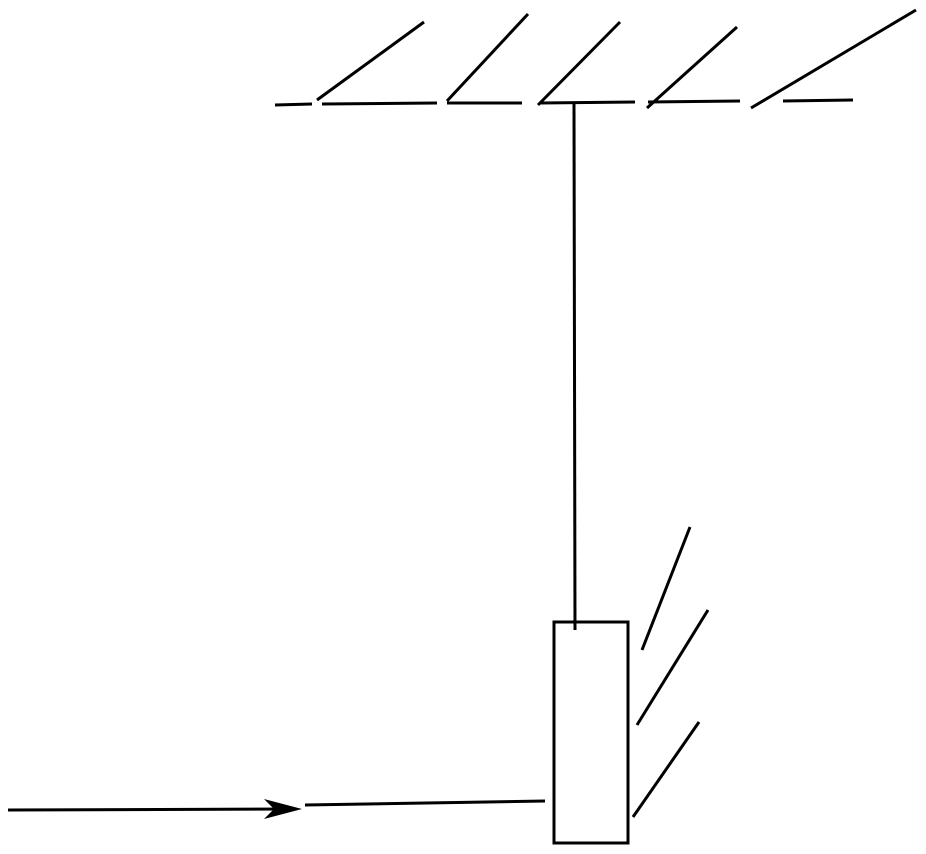 This screenshot has width=926, height=854. What do you see at coordinates (574, 367) in the screenshot?
I see `string` at bounding box center [574, 367].